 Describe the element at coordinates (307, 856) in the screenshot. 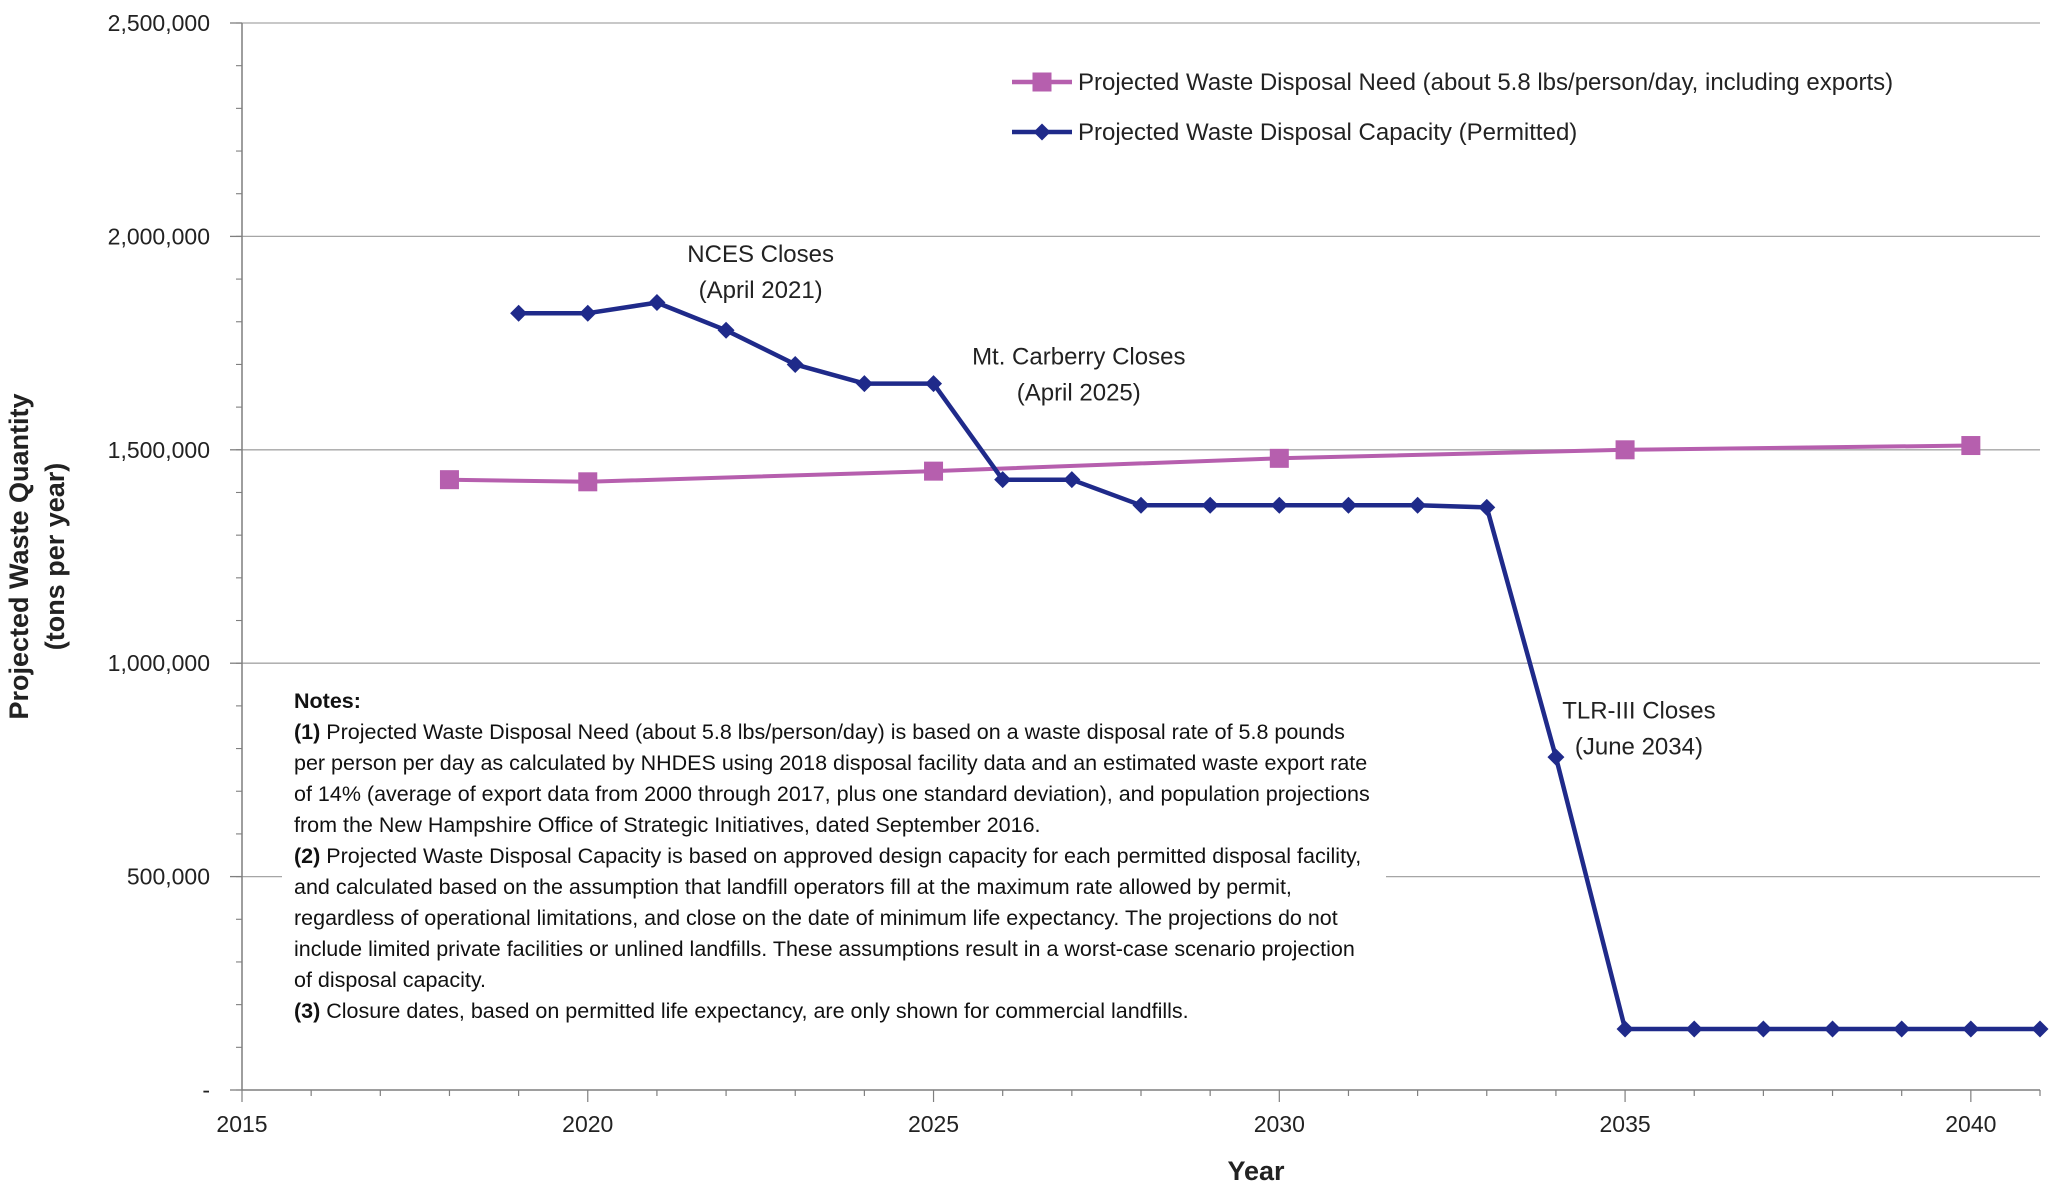

I see `note-2-number: (2)` at that location.